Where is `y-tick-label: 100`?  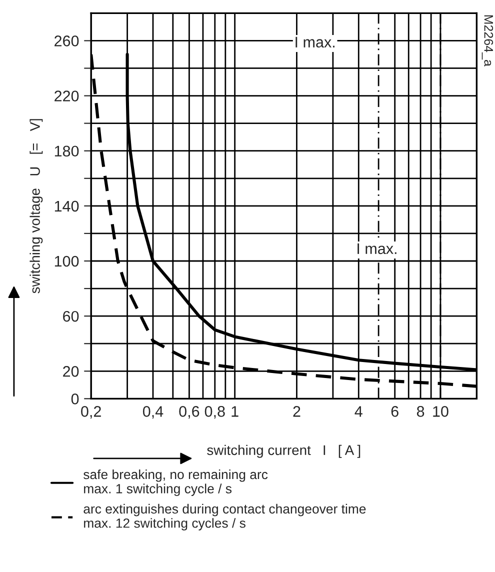
y-tick-label: 100 is located at coordinates (66, 261).